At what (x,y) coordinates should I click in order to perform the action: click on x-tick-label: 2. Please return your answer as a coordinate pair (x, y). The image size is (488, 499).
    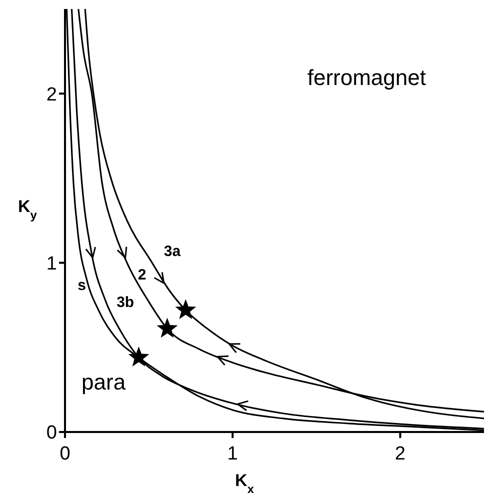
    Looking at the image, I should click on (400, 453).